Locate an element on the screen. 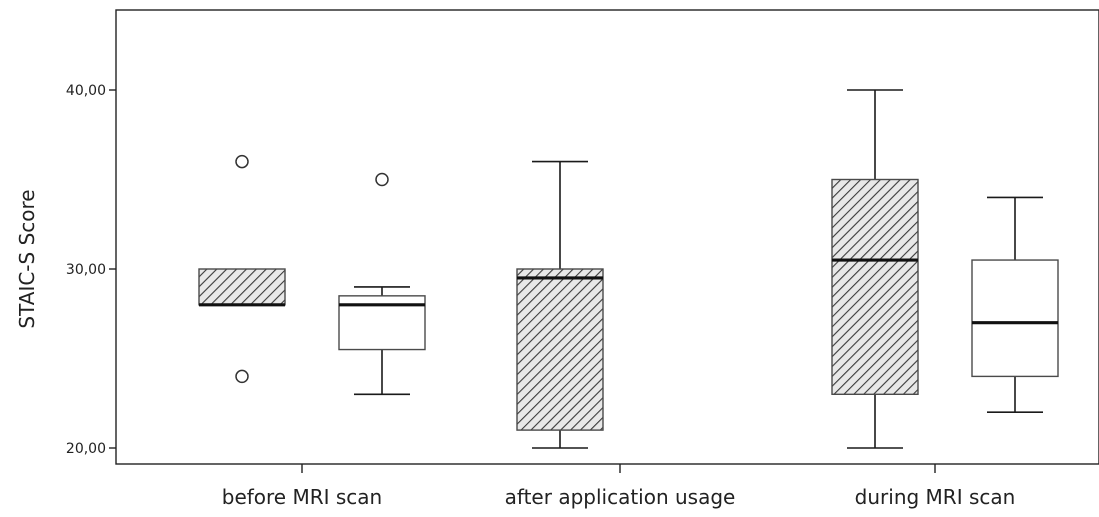 The image size is (1099, 517). y-tick-label: 40,00 is located at coordinates (86, 91).